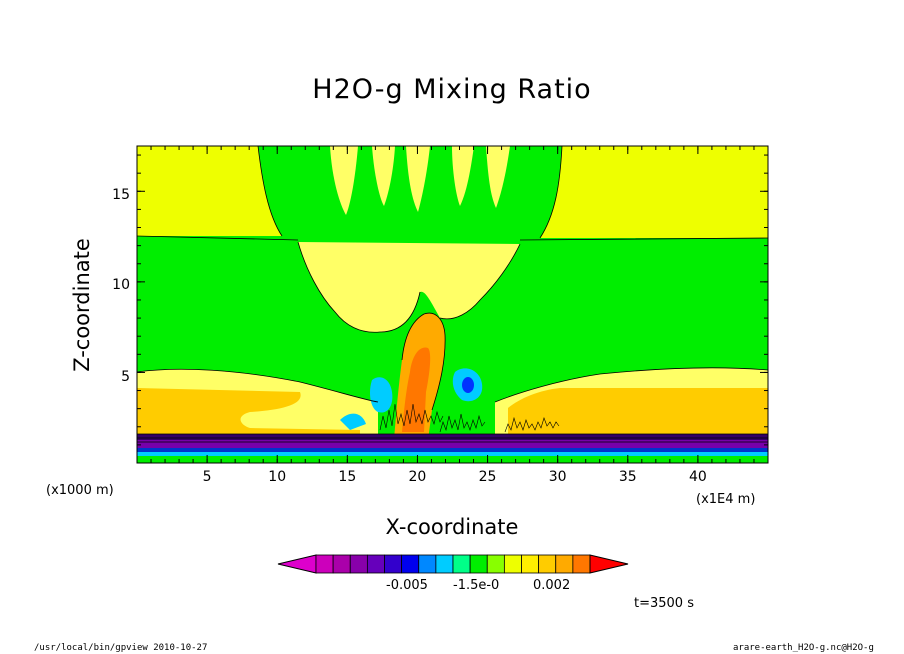 This screenshot has height=654, width=904. I want to click on y-tick-label: 15, so click(121, 195).